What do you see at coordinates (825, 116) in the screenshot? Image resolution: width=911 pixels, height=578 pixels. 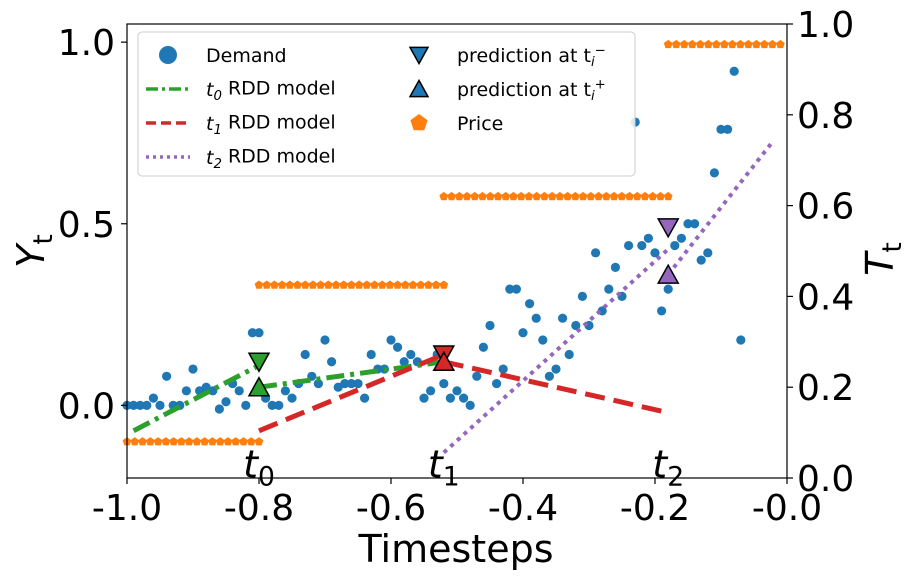 I see `y-right-tick-label: 0.8` at bounding box center [825, 116].